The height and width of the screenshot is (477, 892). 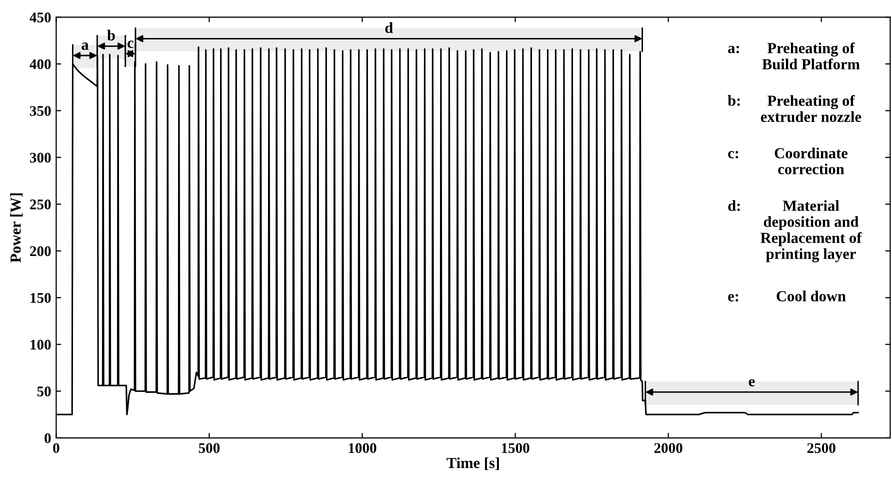 I want to click on y-tick-label: 400, so click(x=40, y=64).